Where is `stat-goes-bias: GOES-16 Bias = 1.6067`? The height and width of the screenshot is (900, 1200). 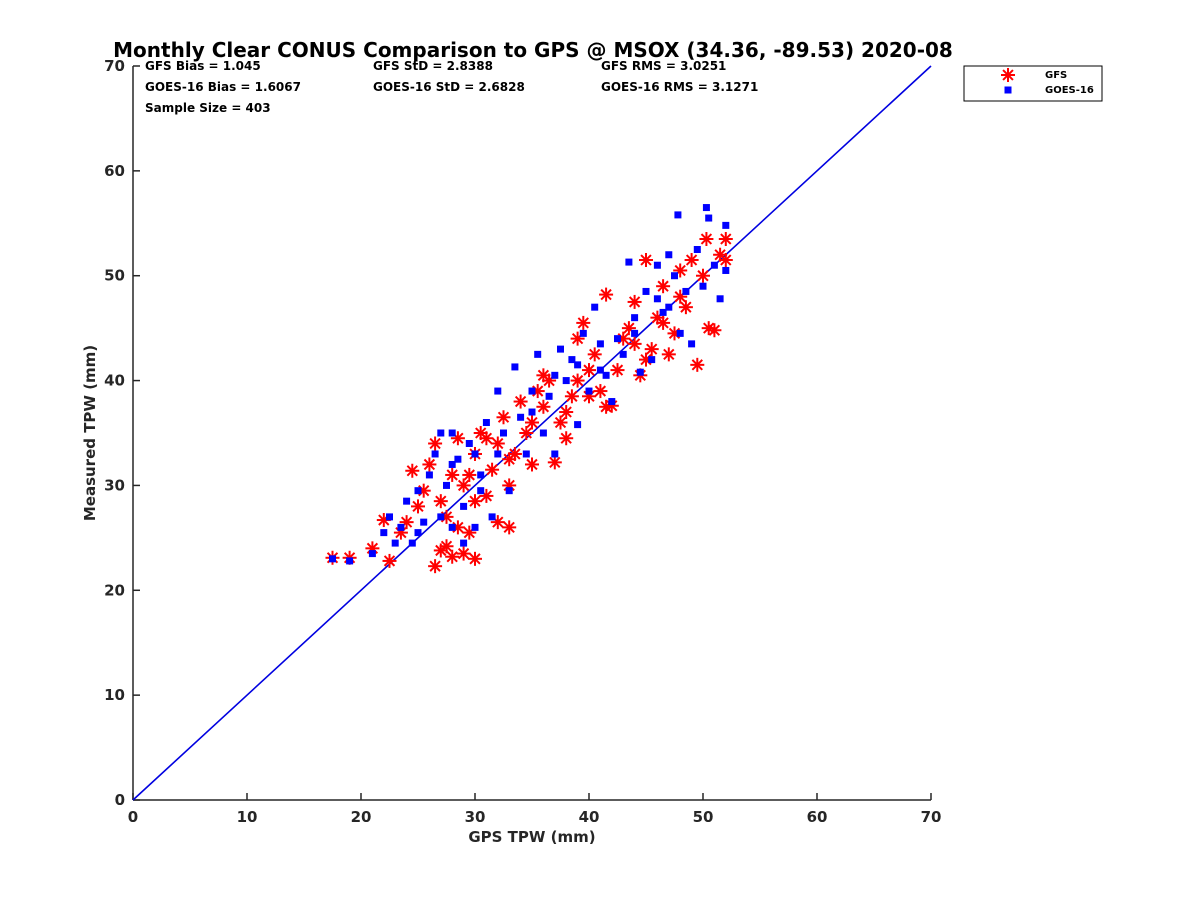
stat-goes-bias: GOES-16 Bias = 1.6067 is located at coordinates (223, 87).